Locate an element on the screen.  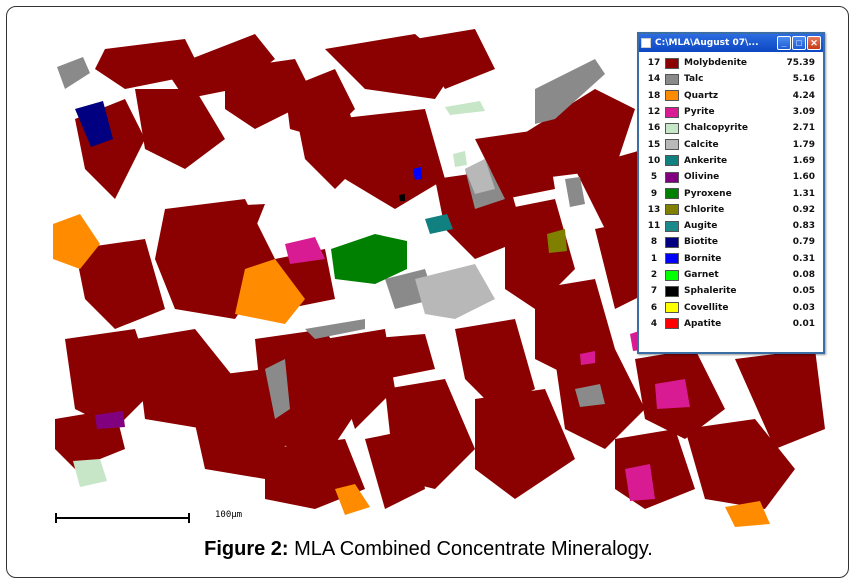
mineral-percent: 0.05 is located at coordinates (803, 291).